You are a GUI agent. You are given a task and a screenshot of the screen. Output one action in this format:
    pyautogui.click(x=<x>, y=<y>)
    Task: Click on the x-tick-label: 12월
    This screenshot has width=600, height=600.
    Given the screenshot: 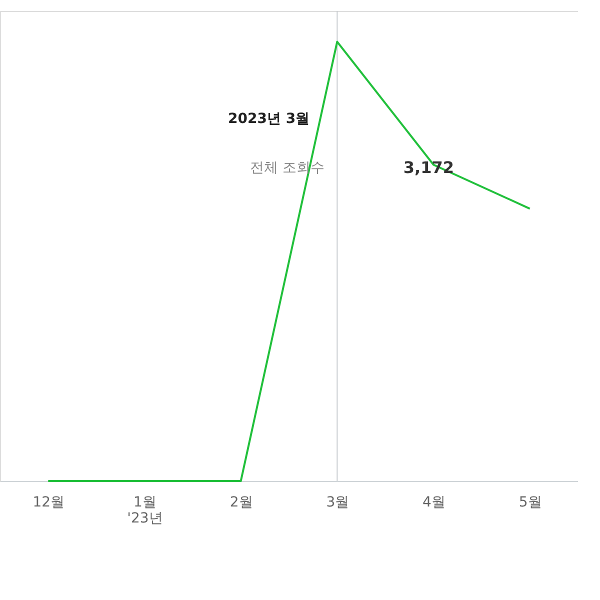 What is the action you would take?
    pyautogui.click(x=48, y=502)
    